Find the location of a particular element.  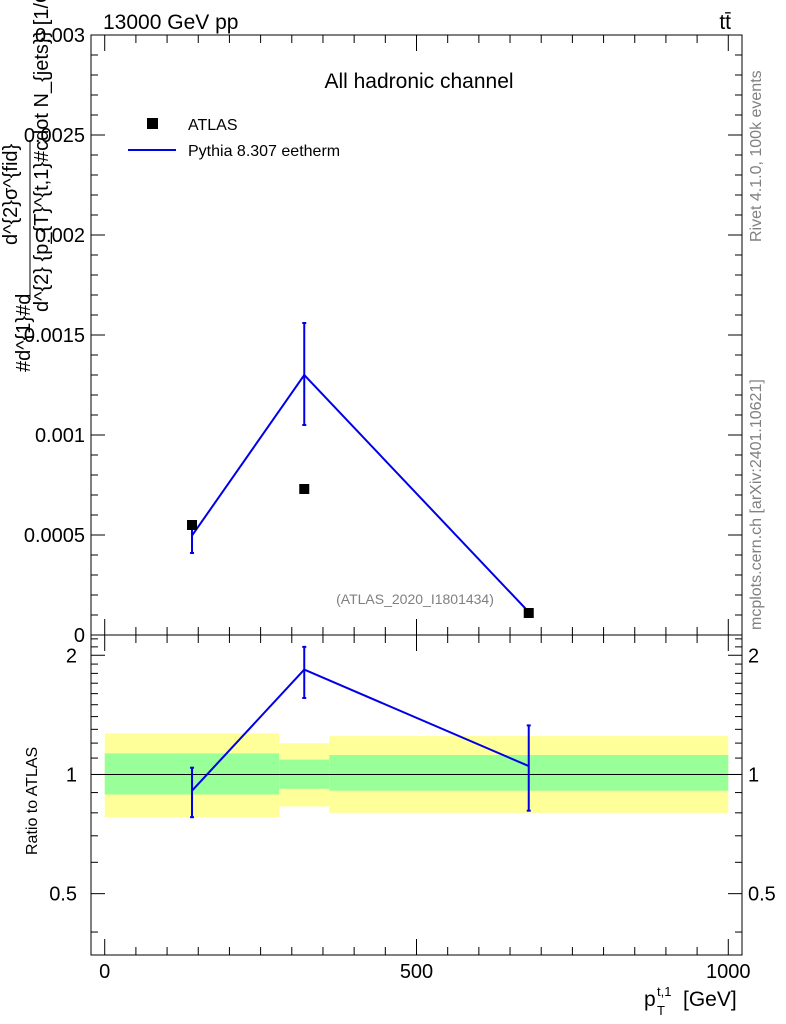

ratio-y-axis-label: Ratio to ATLAS is located at coordinates (32, 801).